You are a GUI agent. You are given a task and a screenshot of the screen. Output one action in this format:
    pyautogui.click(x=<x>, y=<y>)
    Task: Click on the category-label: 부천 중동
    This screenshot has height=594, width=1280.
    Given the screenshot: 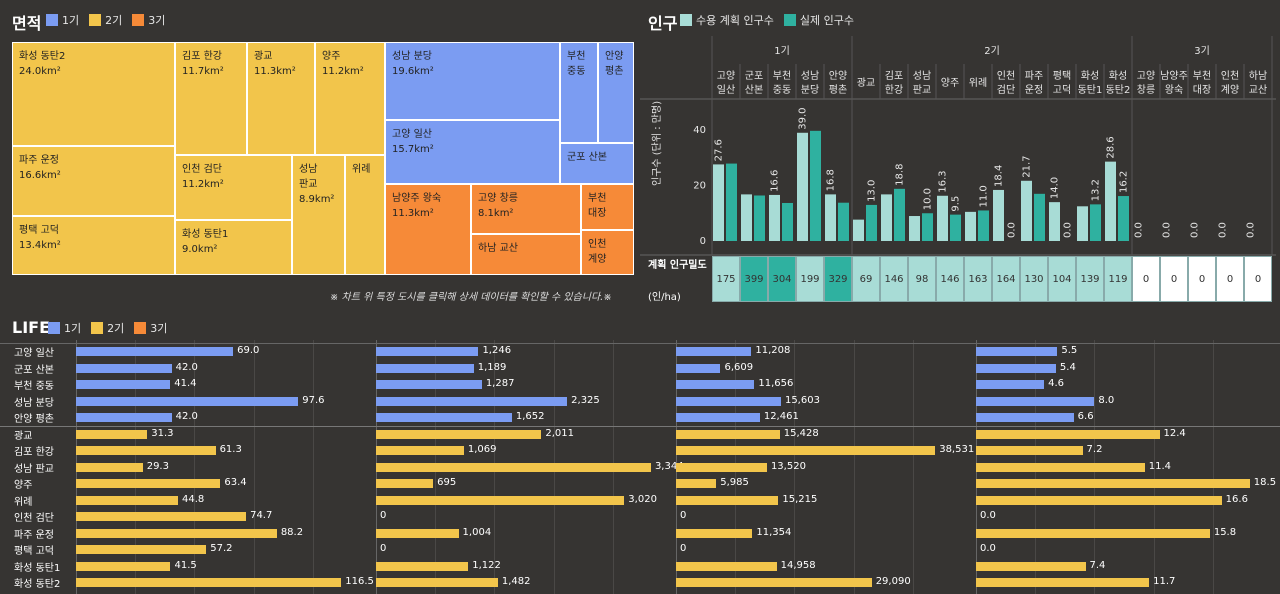 What is the action you would take?
    pyautogui.click(x=782, y=83)
    